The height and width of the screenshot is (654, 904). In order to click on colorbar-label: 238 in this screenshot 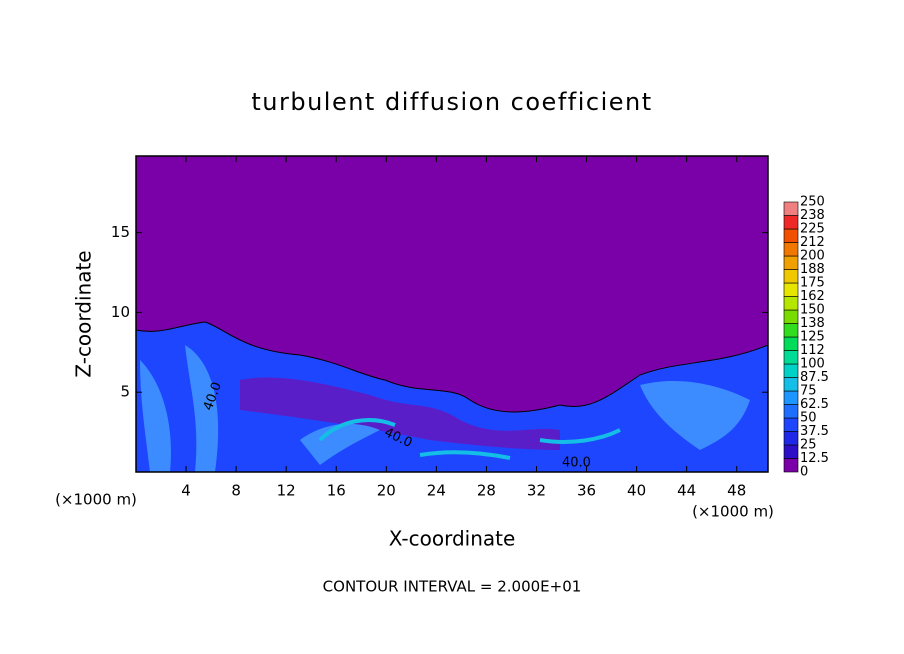, I will do `click(812, 215)`.